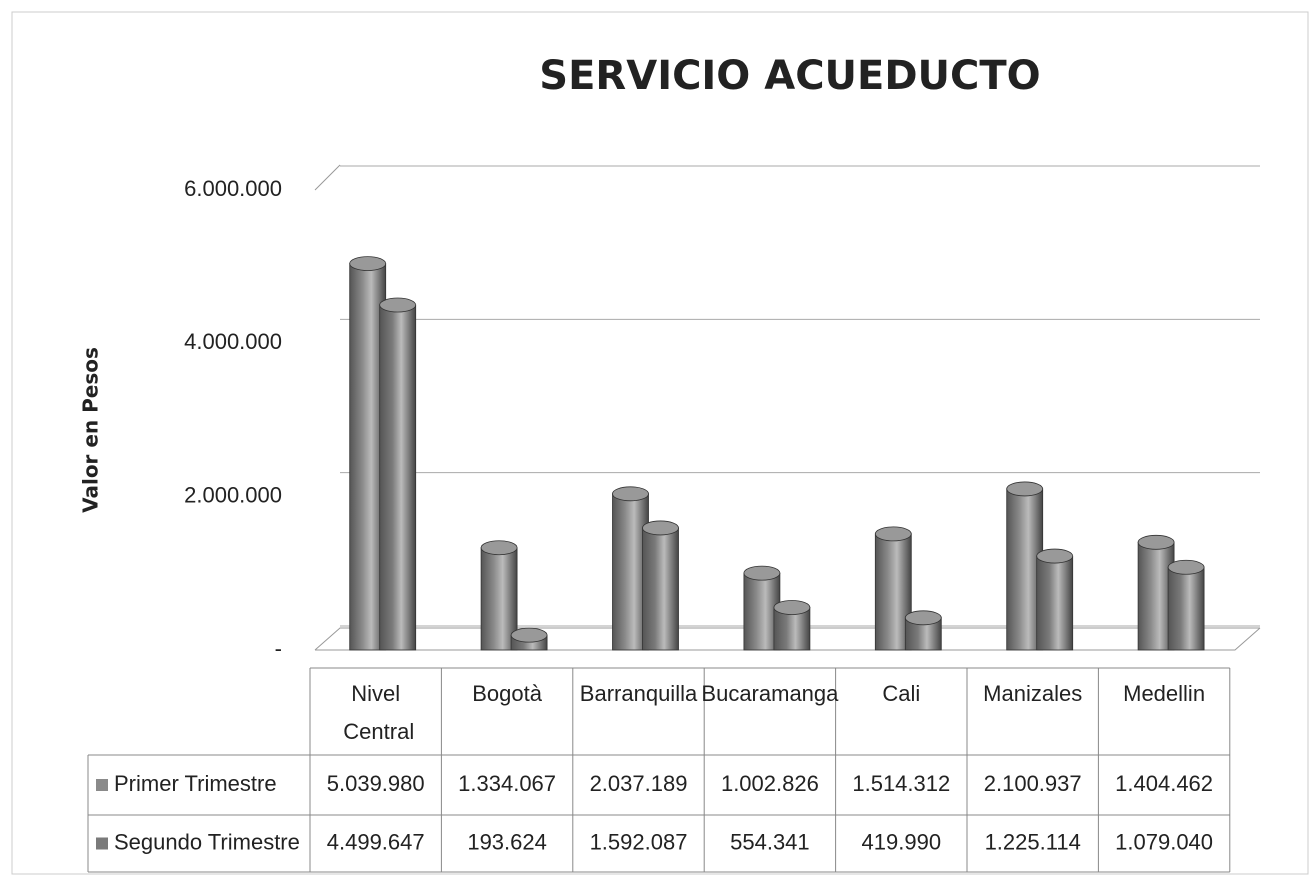 The image size is (1313, 878). What do you see at coordinates (639, 783) in the screenshot?
I see `value-label: 2.037.189` at bounding box center [639, 783].